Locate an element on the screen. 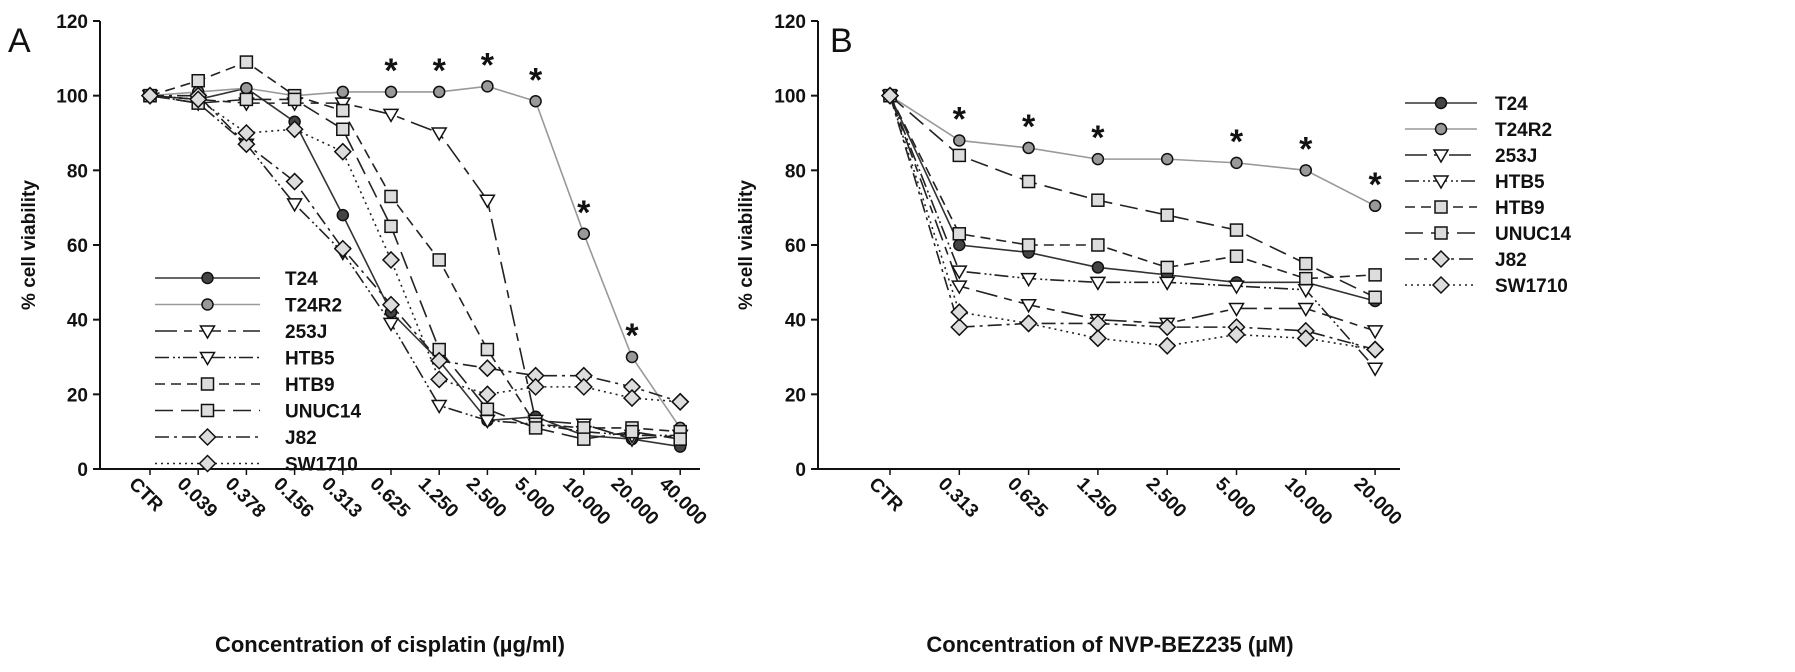 Image resolution: width=1795 pixels, height=672 pixels. legend-label: HTB5 is located at coordinates (310, 359).